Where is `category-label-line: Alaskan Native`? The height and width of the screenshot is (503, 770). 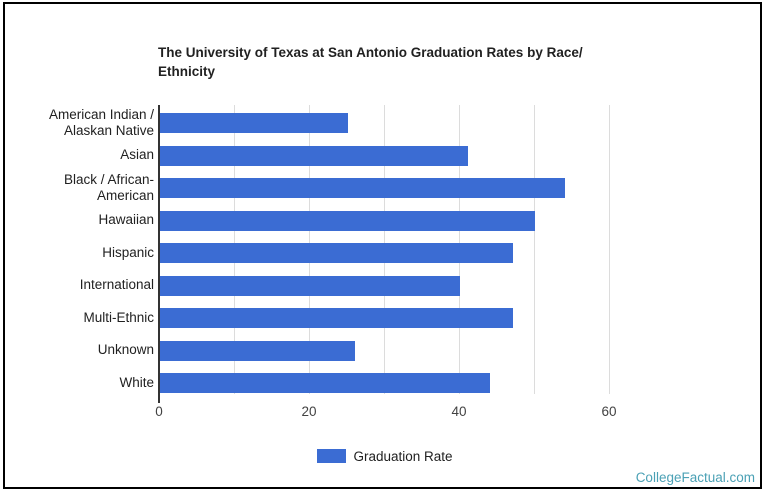 category-label-line: Alaskan Native is located at coordinates (108, 130).